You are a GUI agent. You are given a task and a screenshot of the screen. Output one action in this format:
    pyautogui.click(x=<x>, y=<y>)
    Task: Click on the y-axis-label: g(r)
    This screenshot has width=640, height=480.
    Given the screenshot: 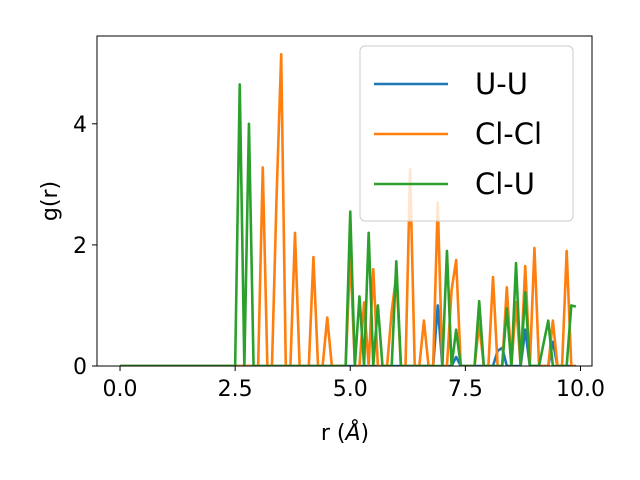 What is the action you would take?
    pyautogui.click(x=50, y=201)
    